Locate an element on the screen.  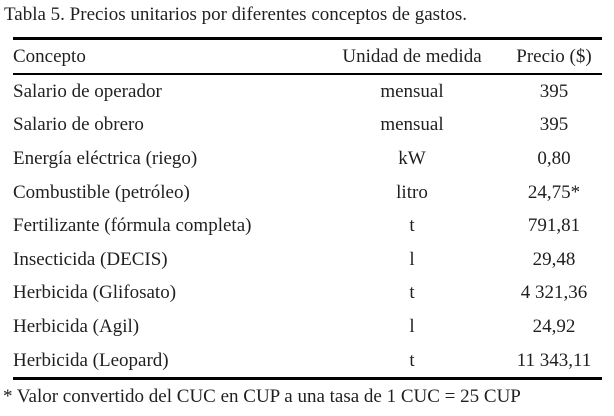
cell-concepto: Herbicida (Glifosato) is located at coordinates (95, 293).